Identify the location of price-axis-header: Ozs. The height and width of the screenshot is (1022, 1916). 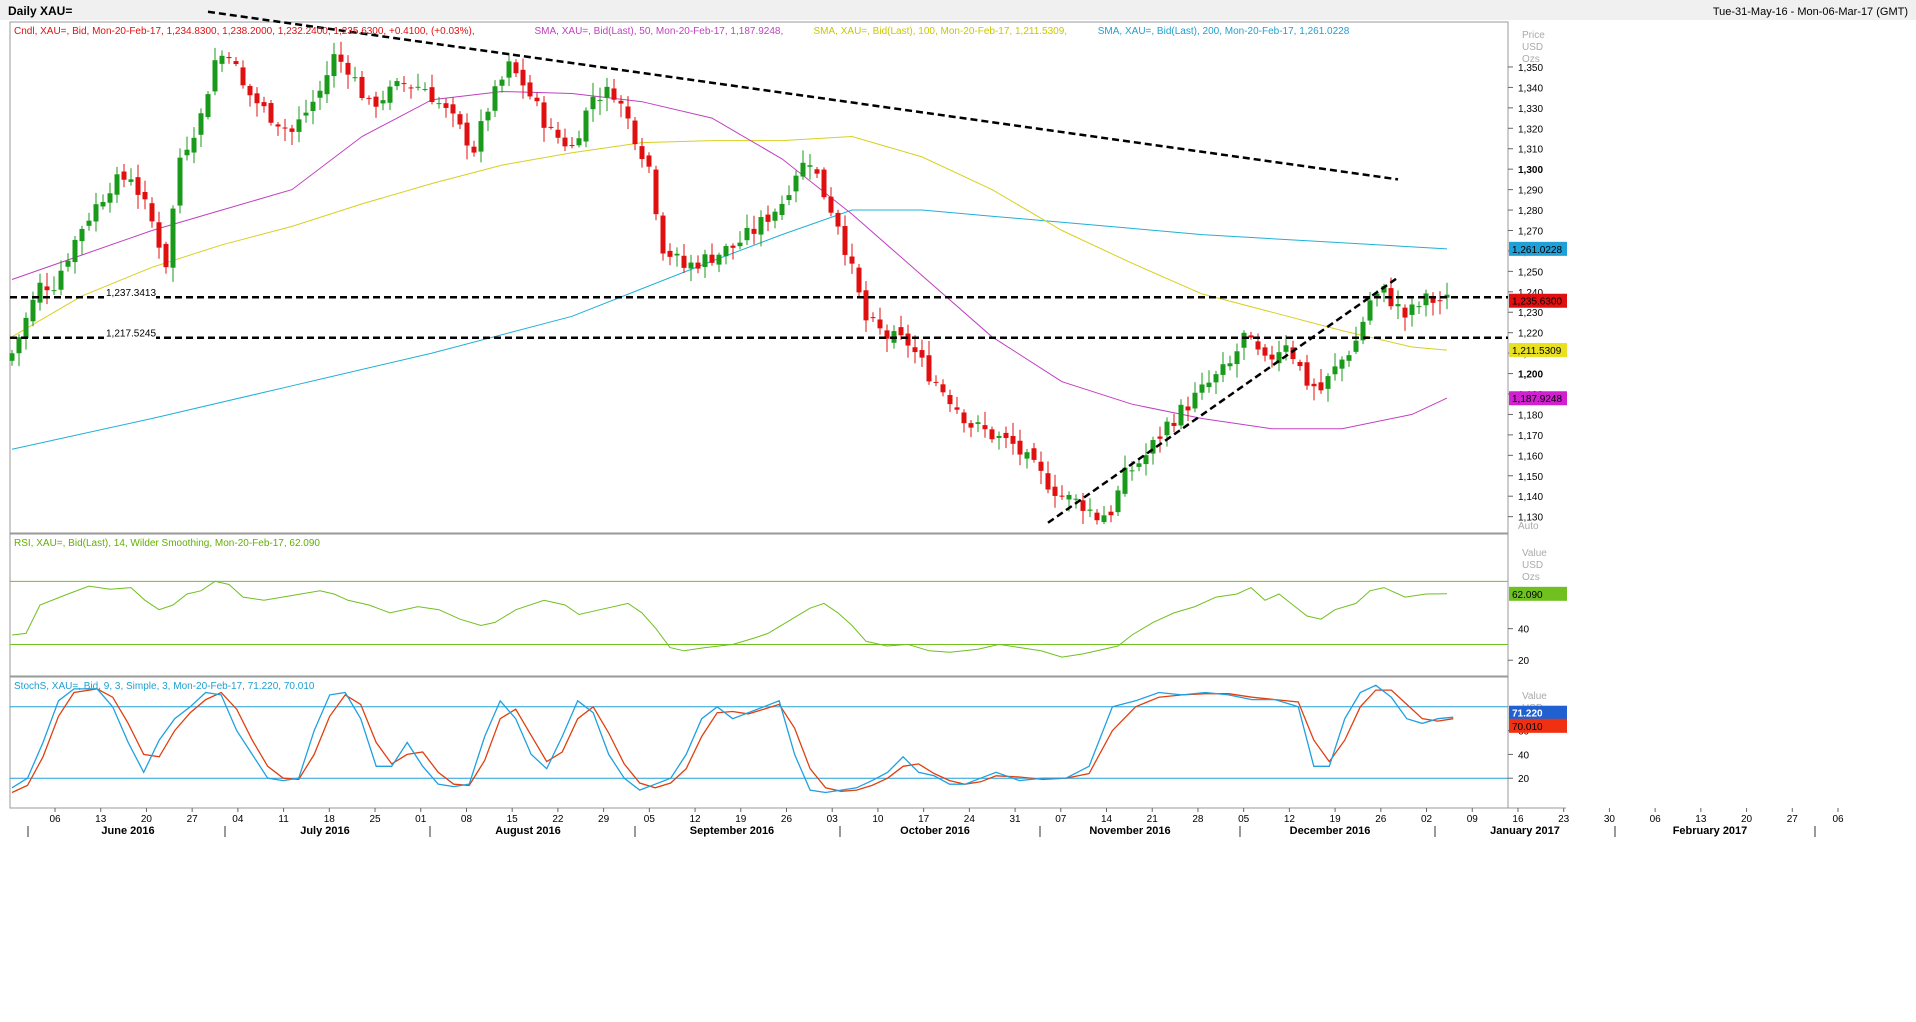
(1531, 59).